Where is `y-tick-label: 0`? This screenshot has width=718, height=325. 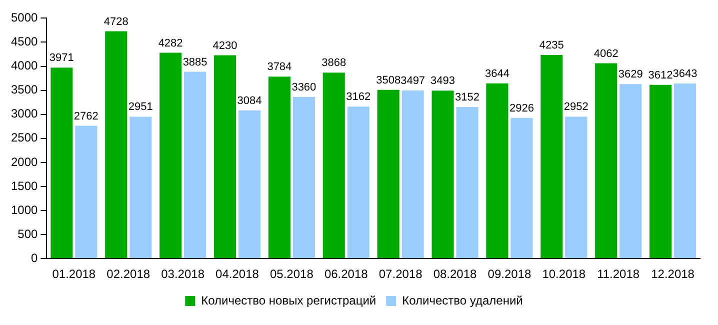
y-tick-label: 0 is located at coordinates (34, 257).